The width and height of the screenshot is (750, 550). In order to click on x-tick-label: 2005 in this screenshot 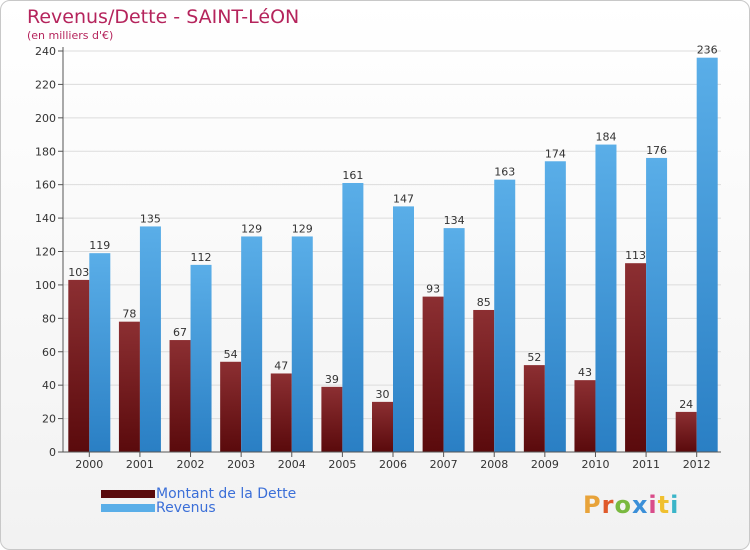, I will do `click(342, 464)`.